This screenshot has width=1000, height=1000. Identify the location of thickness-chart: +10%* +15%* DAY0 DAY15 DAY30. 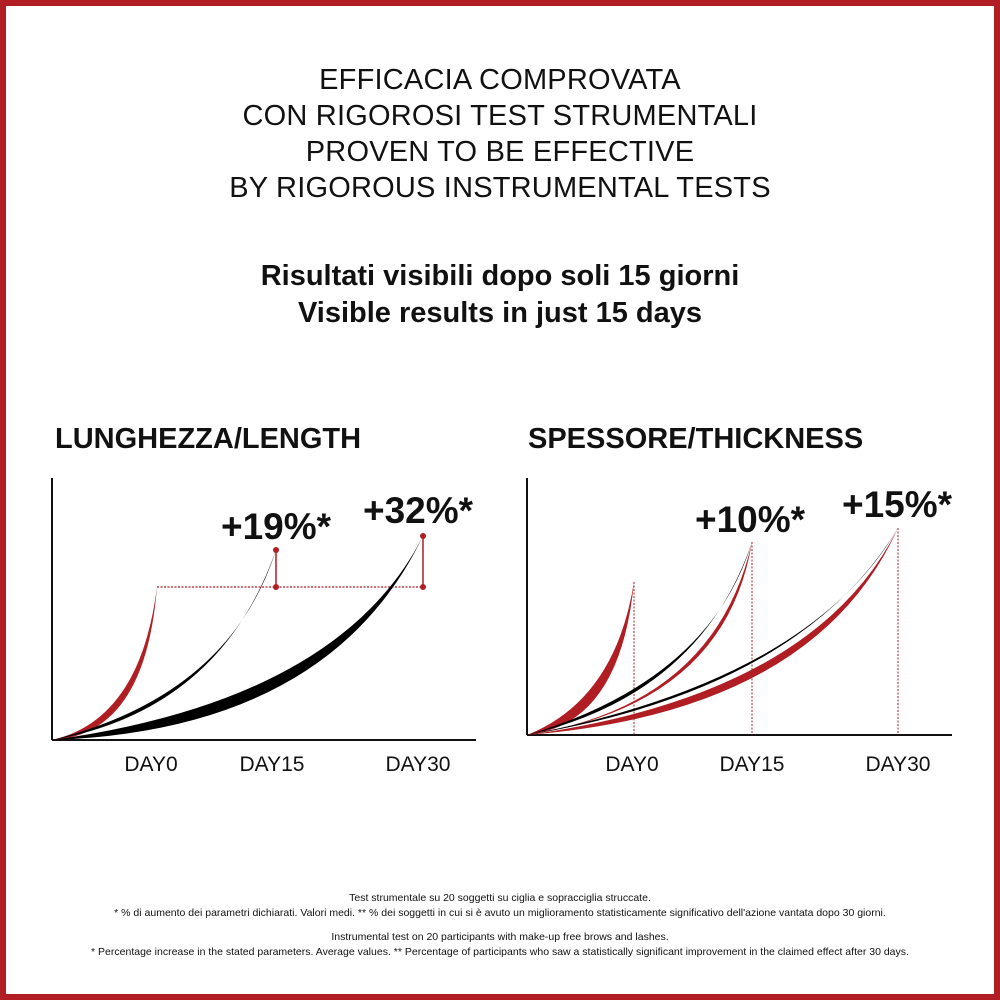
(739, 627).